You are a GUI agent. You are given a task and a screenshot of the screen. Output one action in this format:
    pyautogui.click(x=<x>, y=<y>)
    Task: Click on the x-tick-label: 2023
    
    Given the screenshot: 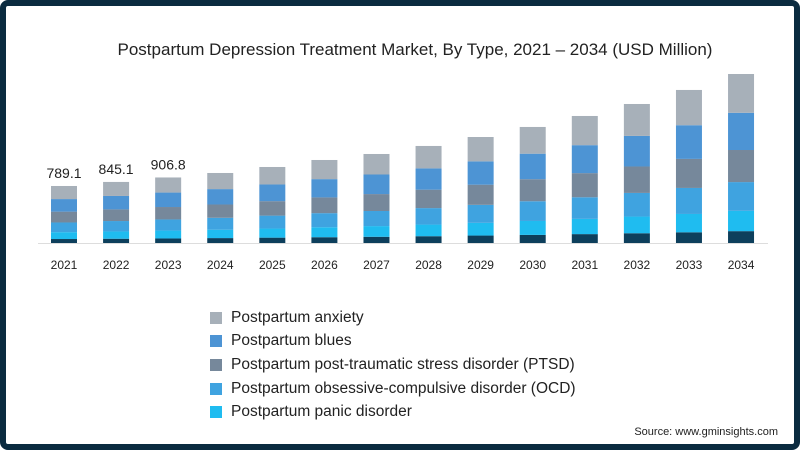 What is the action you would take?
    pyautogui.click(x=168, y=265)
    